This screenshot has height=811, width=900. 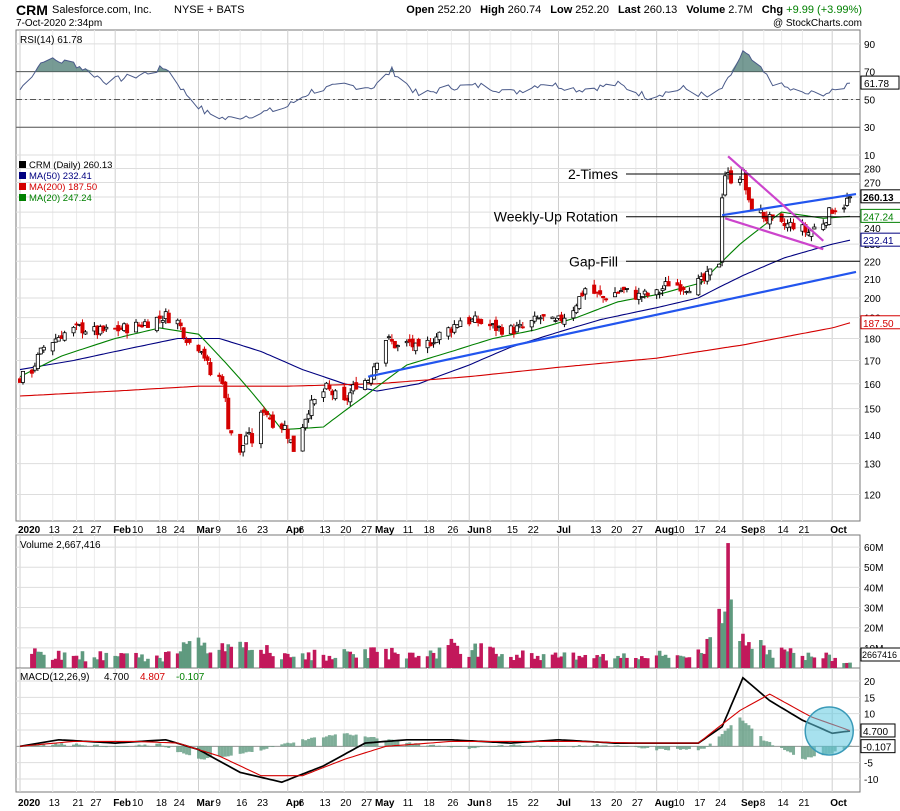 I want to click on x-tick-label: 18, so click(x=430, y=530).